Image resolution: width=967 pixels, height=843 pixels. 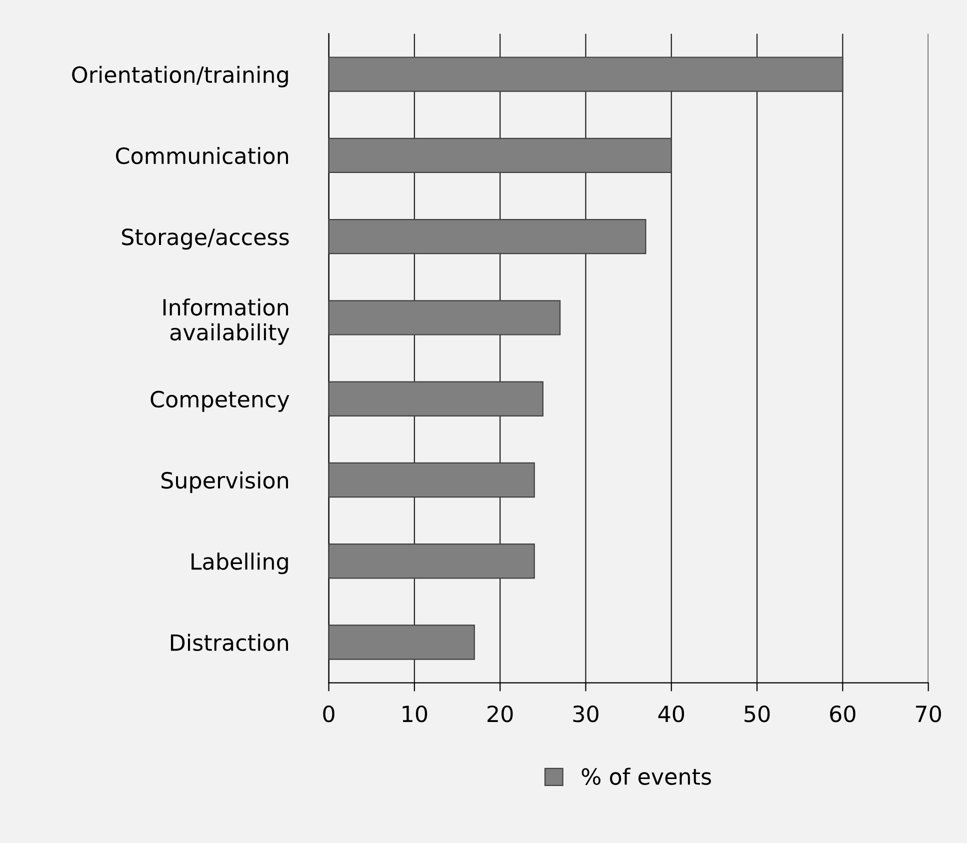 I want to click on x-tick-label: 70, so click(x=928, y=713).